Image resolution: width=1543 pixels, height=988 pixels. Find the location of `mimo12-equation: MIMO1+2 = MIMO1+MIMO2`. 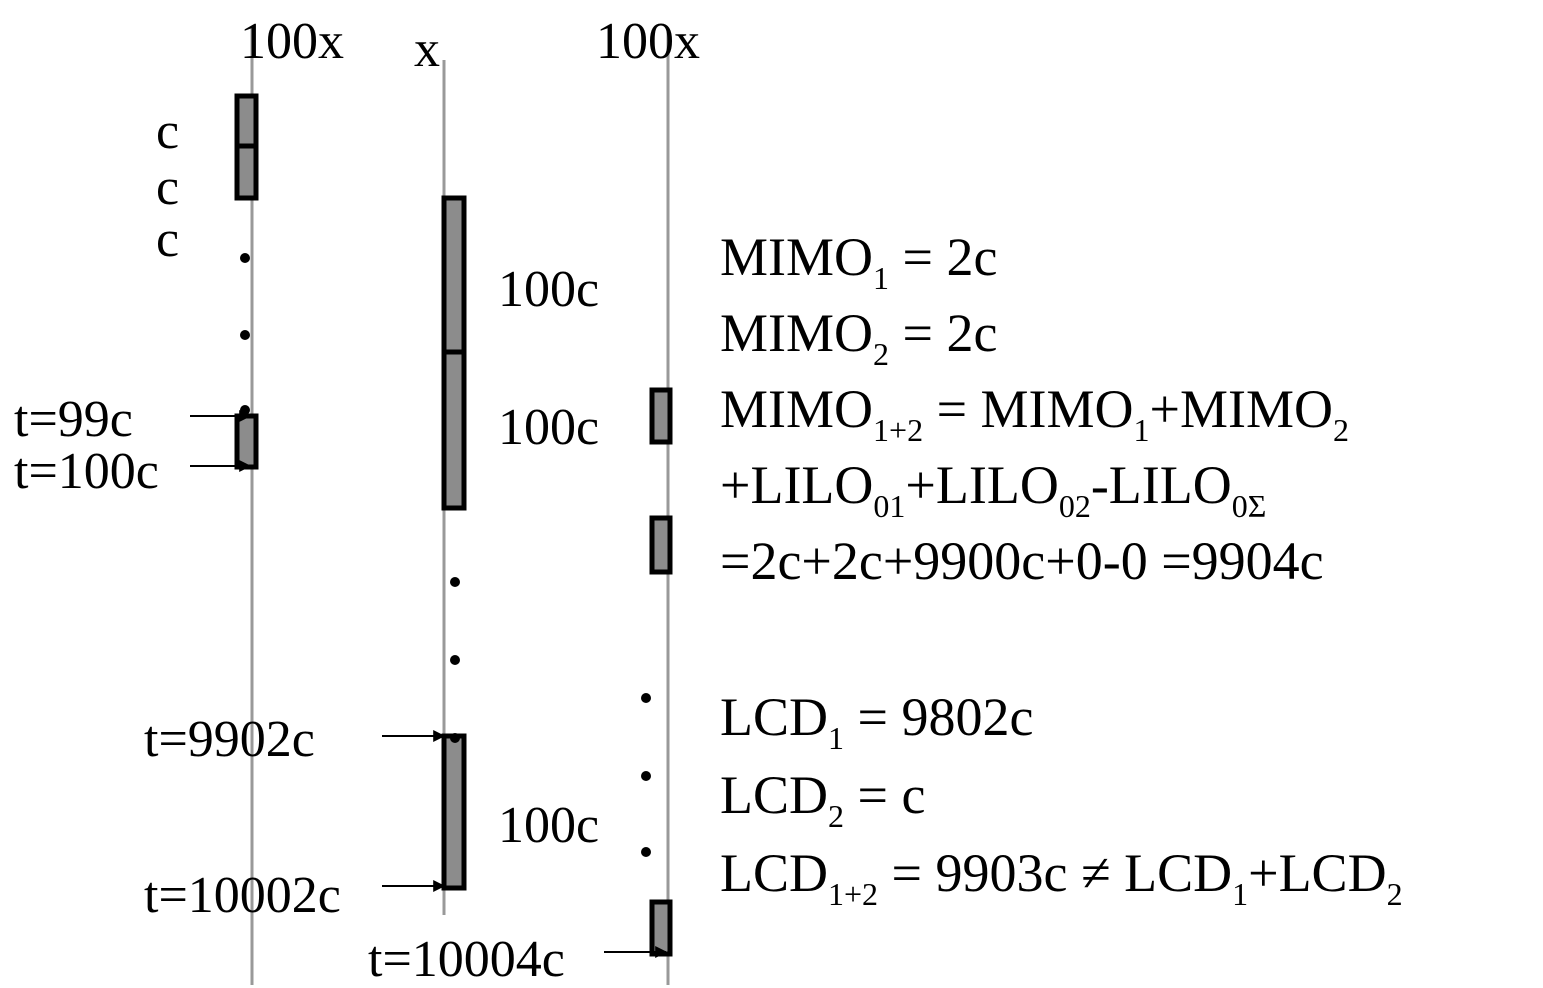

mimo12-equation: MIMO1+2 = MIMO1+MIMO2 is located at coordinates (1034, 413).